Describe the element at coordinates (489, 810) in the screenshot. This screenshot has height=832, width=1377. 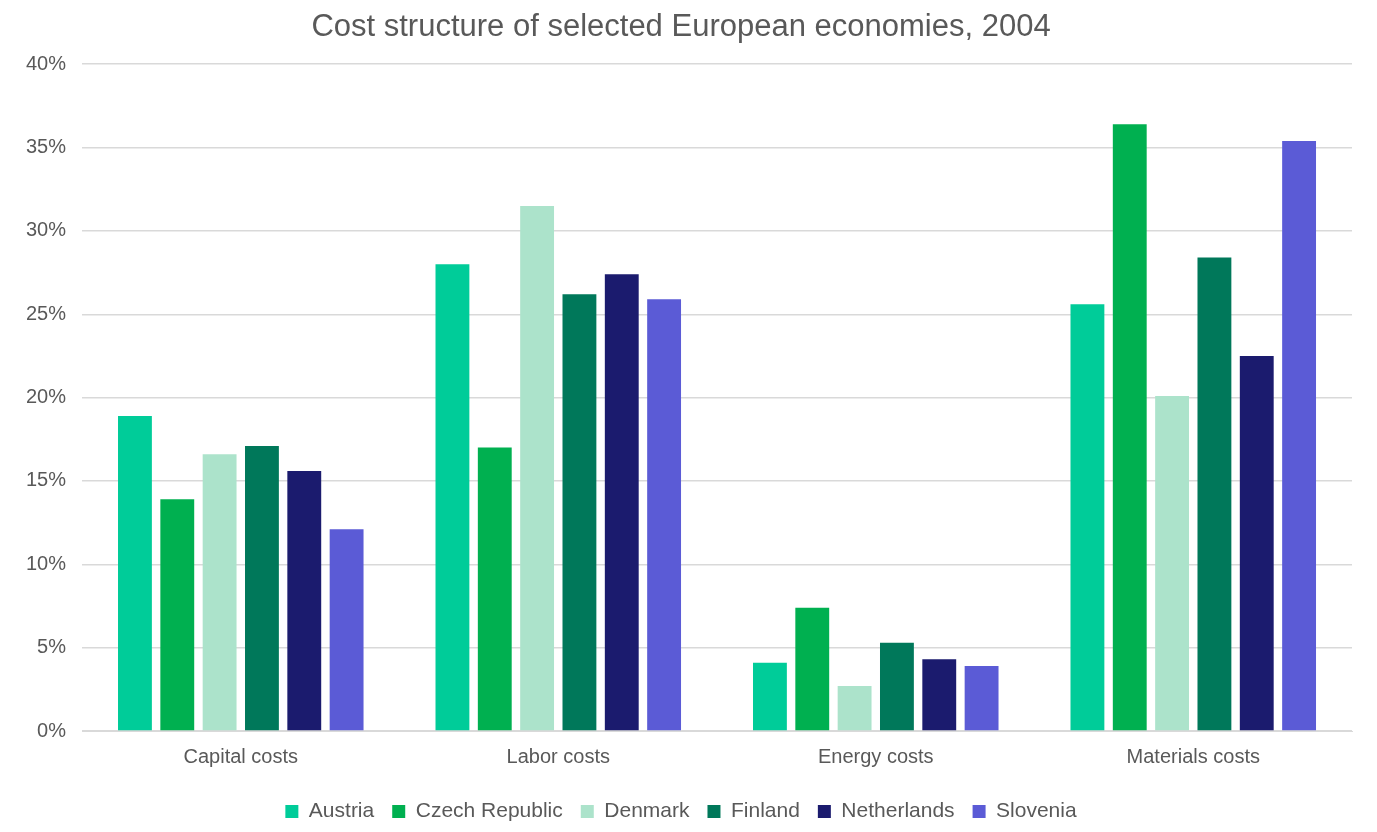
I see `legend-label: Czech Republic` at that location.